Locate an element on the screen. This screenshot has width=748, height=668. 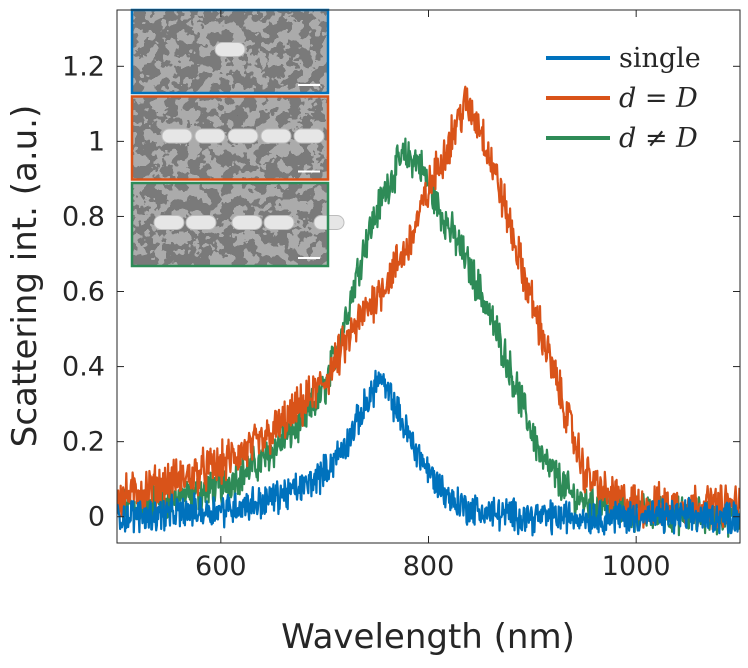
y-tick-label: 0.4 is located at coordinates (83, 367).